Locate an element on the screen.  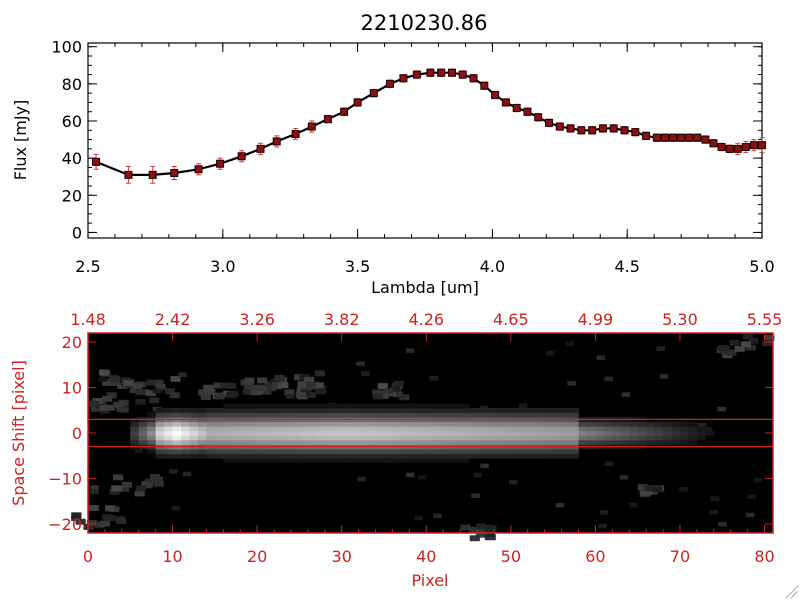
image-y-tick-label: 20 is located at coordinates (72, 342).